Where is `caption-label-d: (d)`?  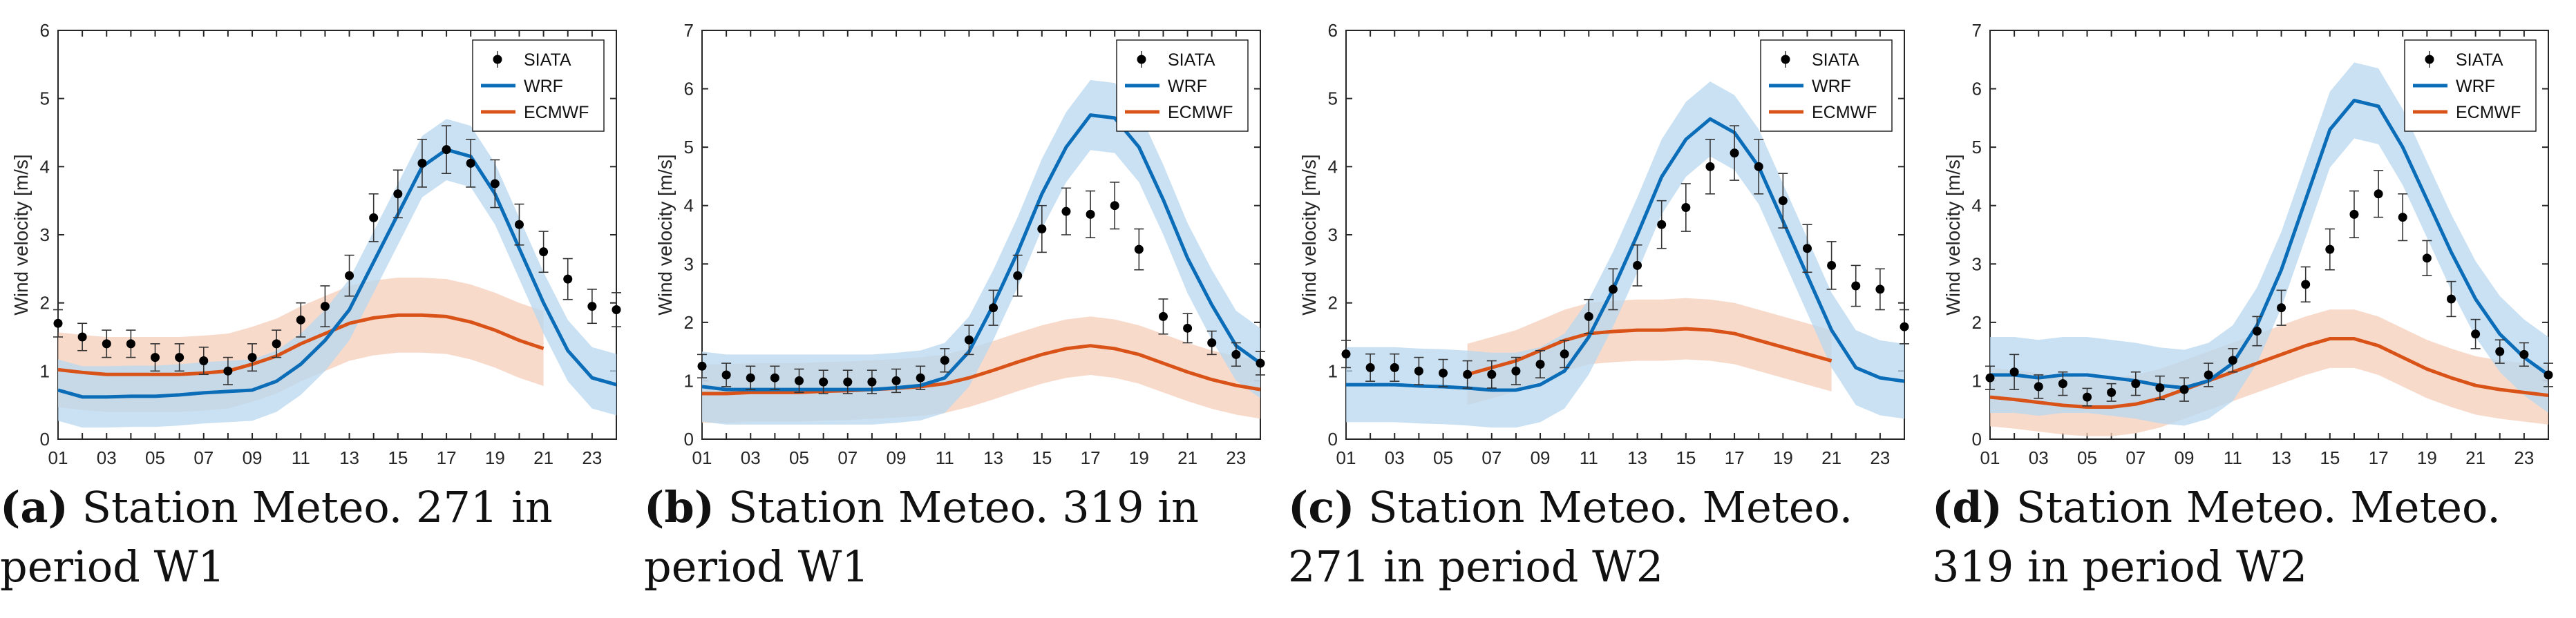 caption-label-d: (d) is located at coordinates (1967, 507).